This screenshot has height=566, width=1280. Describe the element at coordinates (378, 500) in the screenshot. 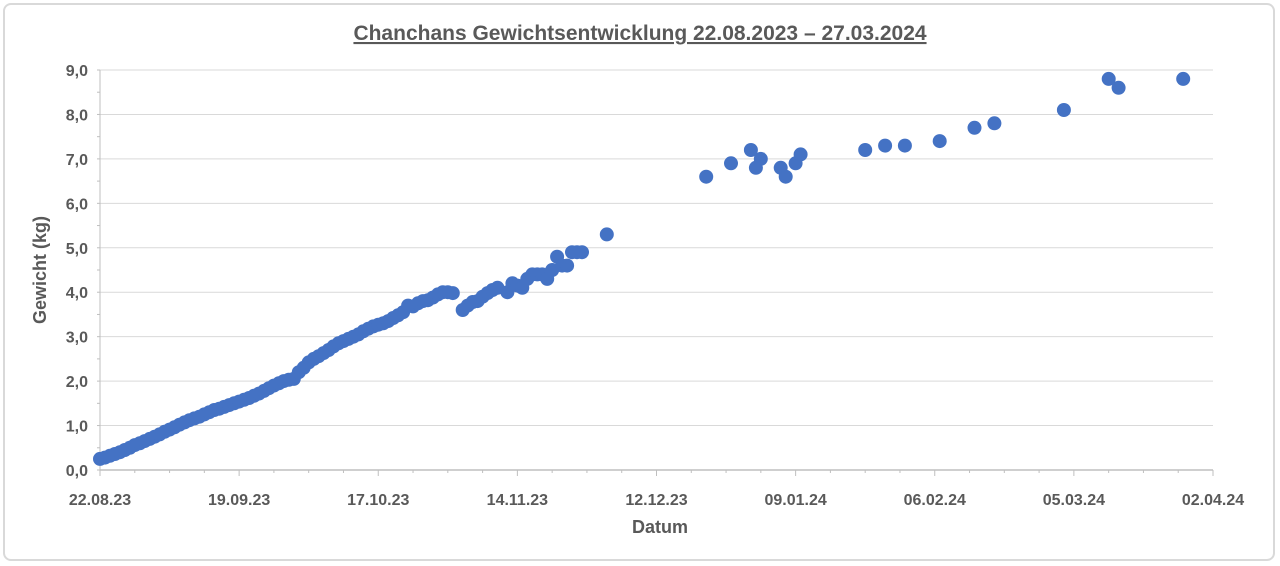

I see `x-tick-label: 17.10.23` at that location.